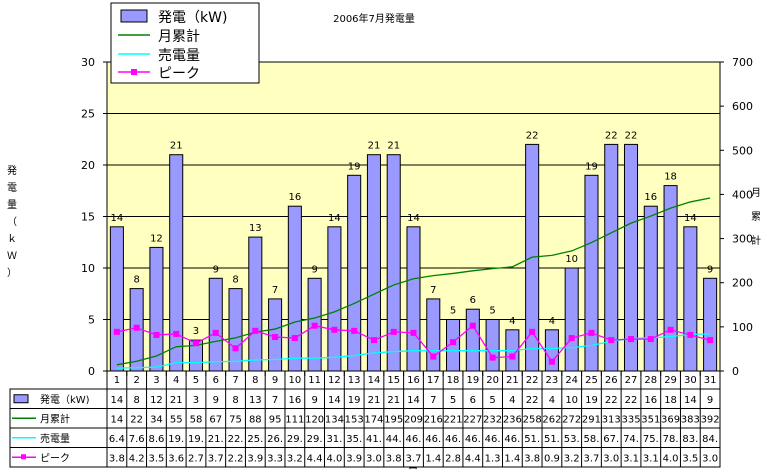 This screenshot has width=767, height=476. Describe the element at coordinates (552, 380) in the screenshot. I see `x-tick-label: 23` at that location.